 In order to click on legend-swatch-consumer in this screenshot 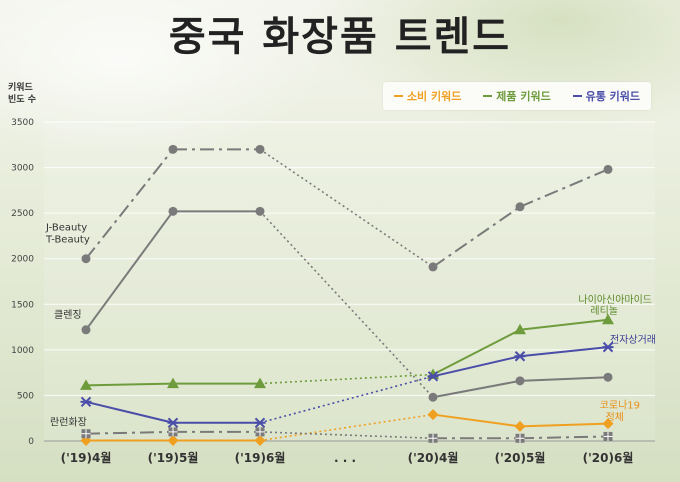, I will do `click(398, 96)`.